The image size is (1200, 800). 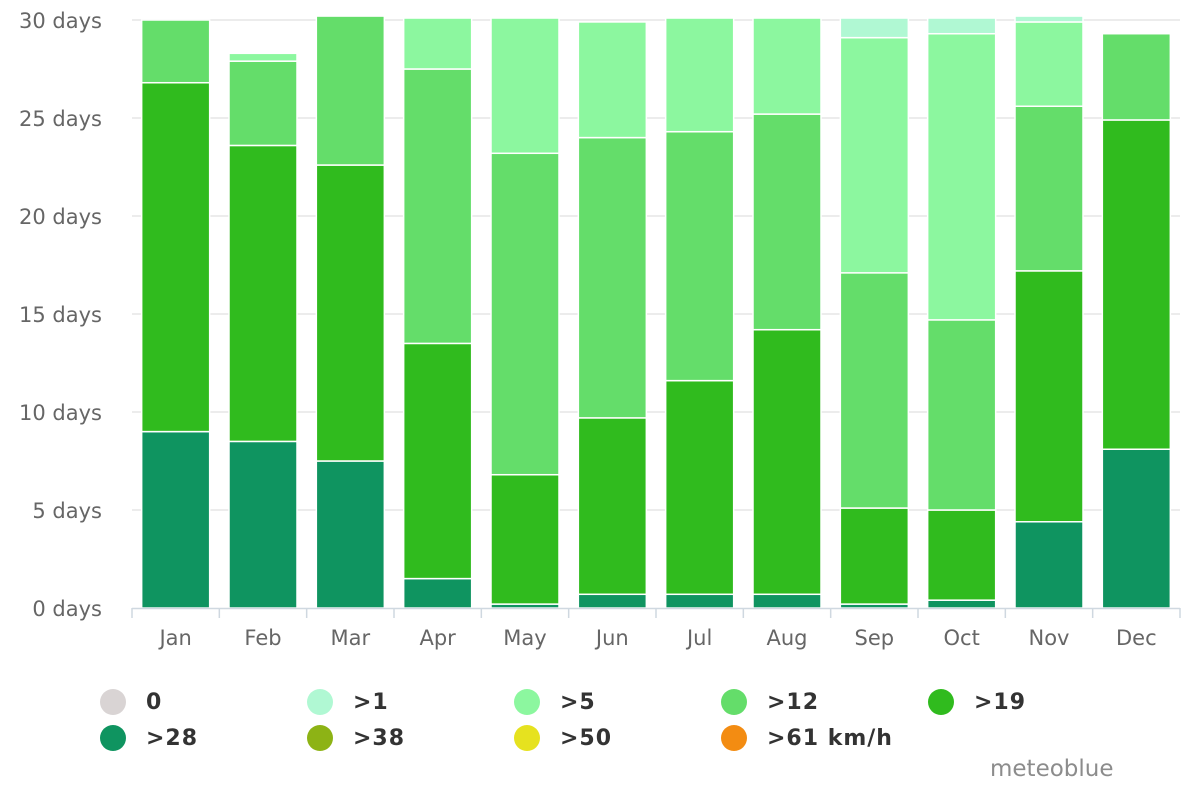 I want to click on x-tick-label: Aug, so click(x=786, y=638).